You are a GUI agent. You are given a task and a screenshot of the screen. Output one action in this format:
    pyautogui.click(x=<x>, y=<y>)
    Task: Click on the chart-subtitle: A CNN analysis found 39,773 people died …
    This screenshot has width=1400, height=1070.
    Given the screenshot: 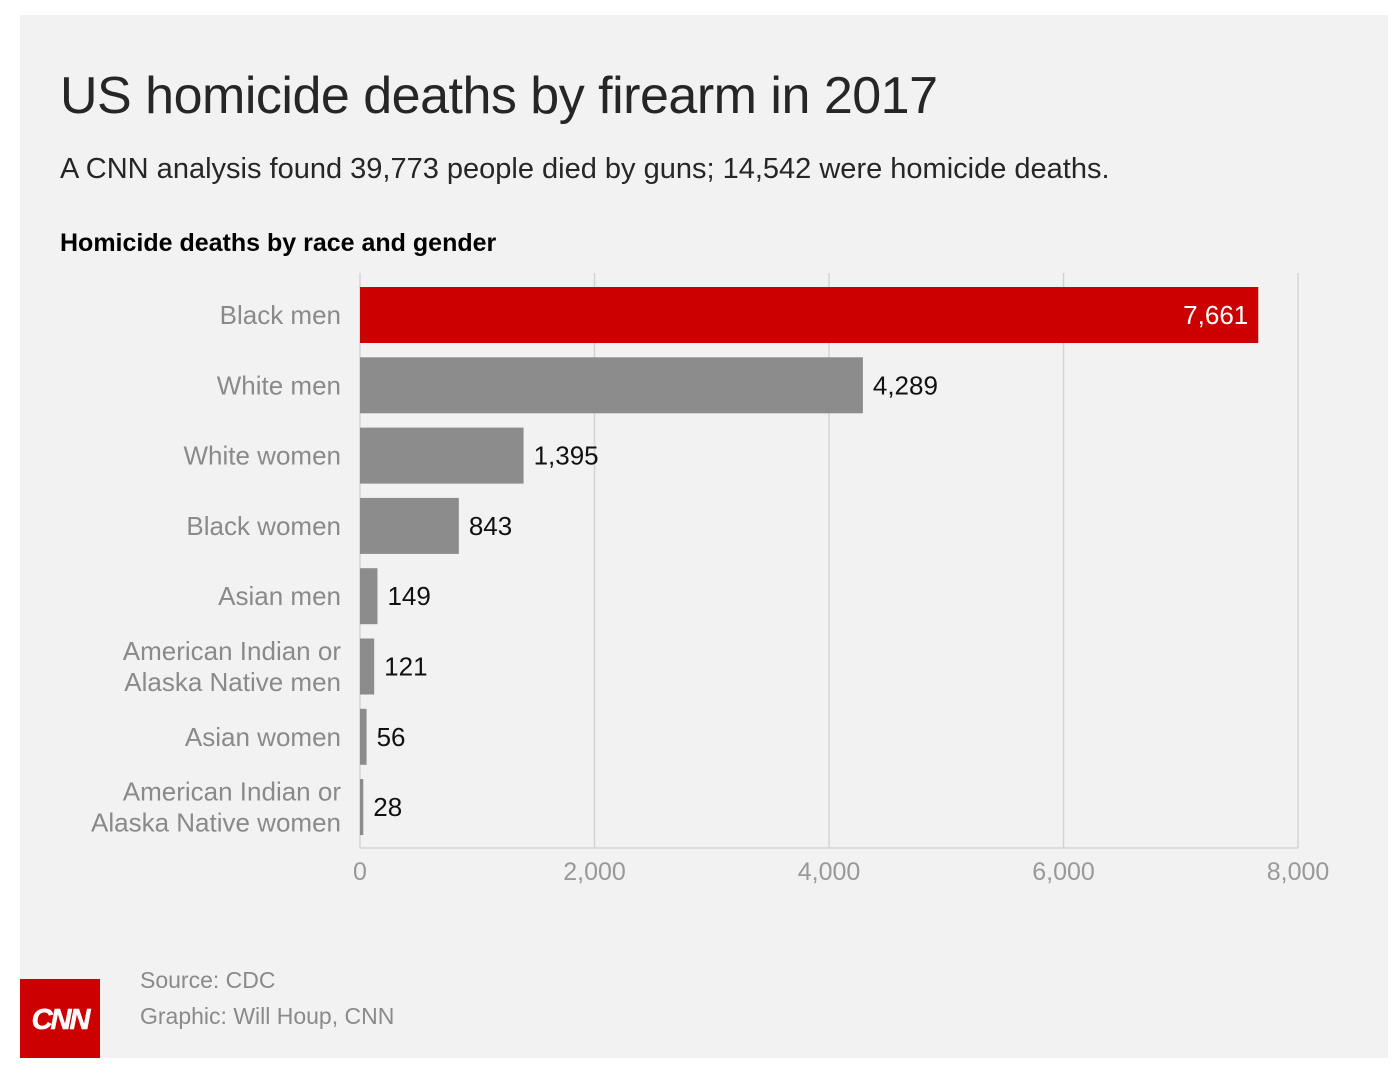 What is the action you would take?
    pyautogui.click(x=585, y=169)
    